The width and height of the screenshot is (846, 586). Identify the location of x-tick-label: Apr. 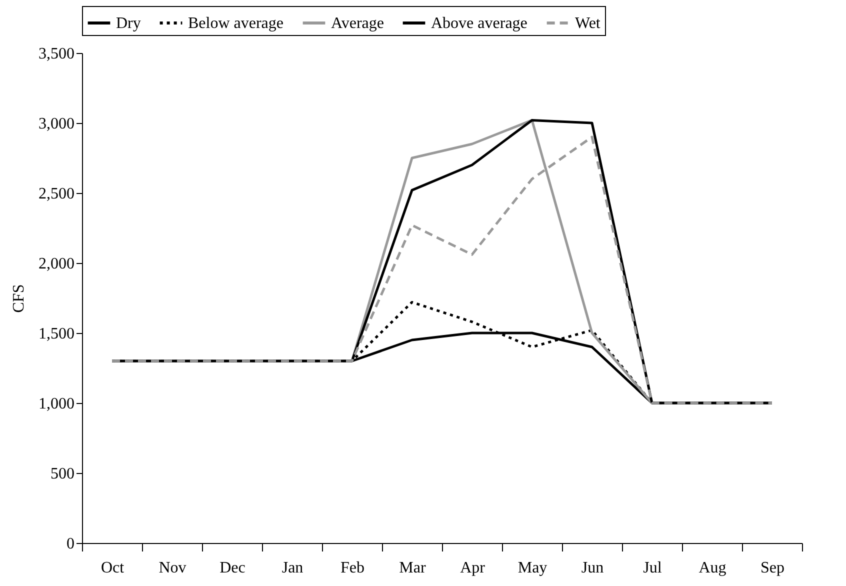
(473, 568).